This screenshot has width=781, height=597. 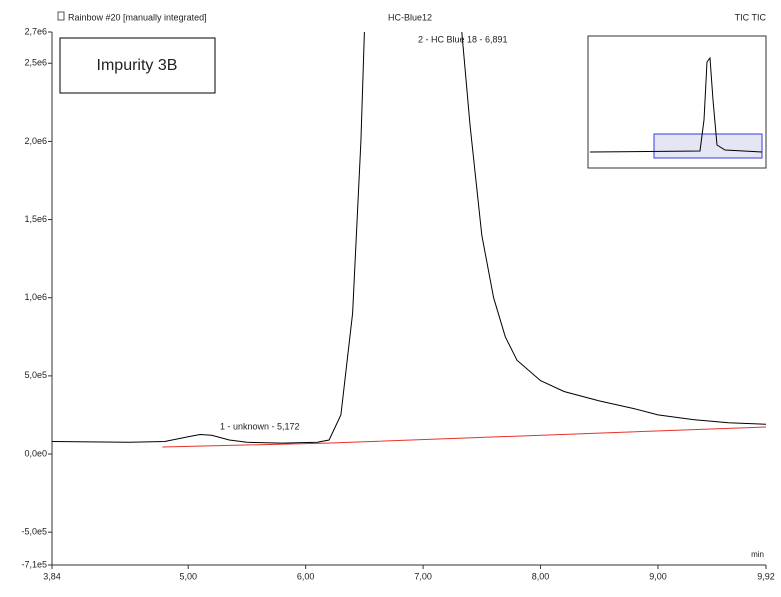 I want to click on x-tick-label: 8,00, so click(x=541, y=576).